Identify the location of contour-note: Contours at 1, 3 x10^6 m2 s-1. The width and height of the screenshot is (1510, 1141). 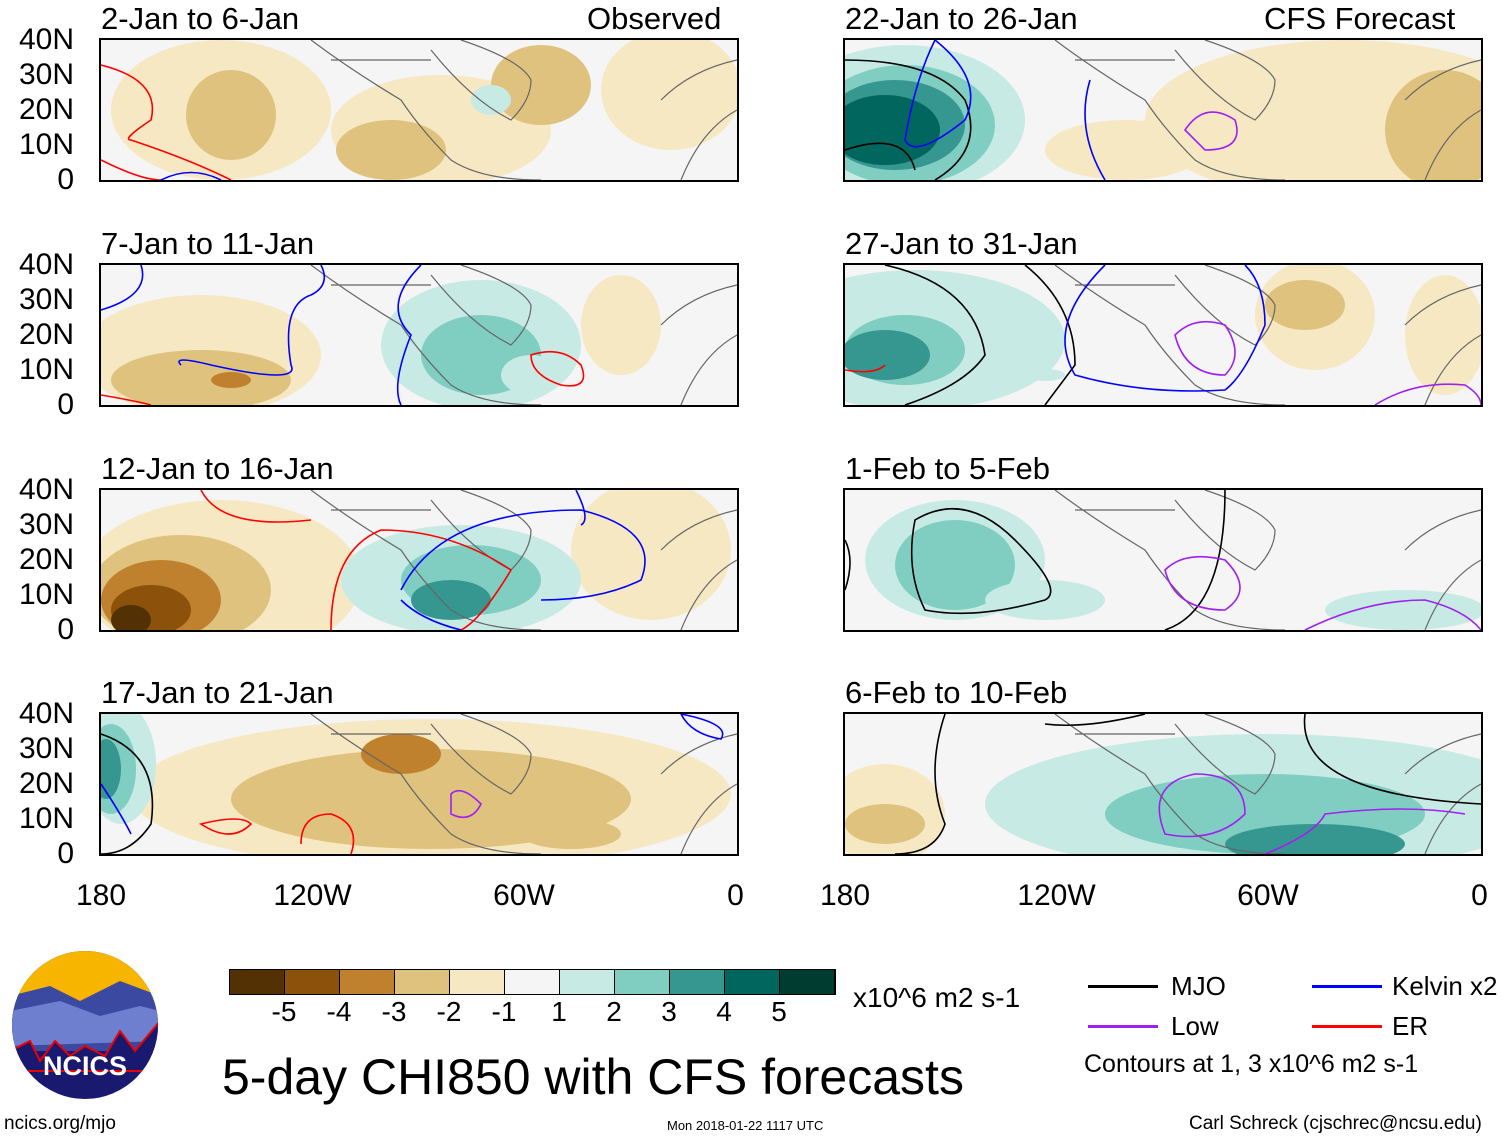
(1251, 1064).